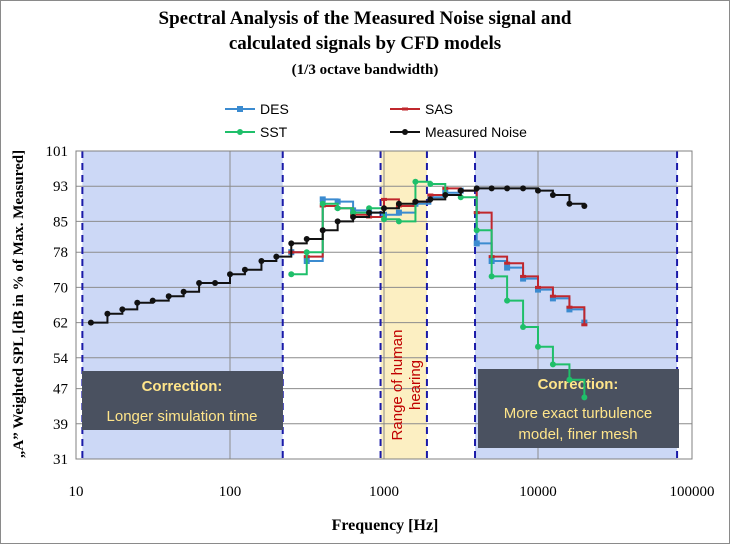 This screenshot has height=544, width=730. Describe the element at coordinates (439, 109) in the screenshot. I see `legend-label-1: SAS` at that location.